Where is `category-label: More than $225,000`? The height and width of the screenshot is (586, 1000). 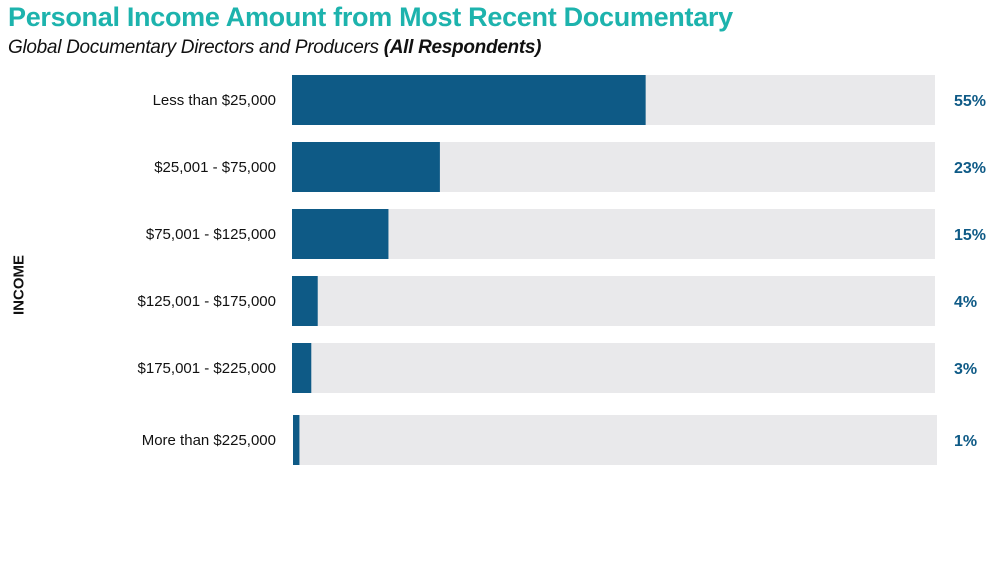 category-label: More than $225,000 is located at coordinates (209, 440).